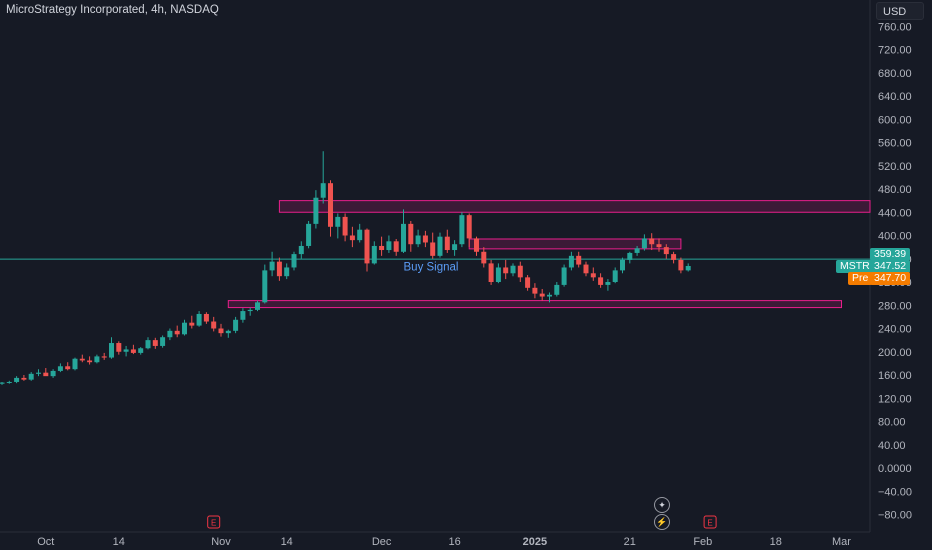 The width and height of the screenshot is (932, 550). I want to click on pre-label-tag: Pre, so click(860, 278).